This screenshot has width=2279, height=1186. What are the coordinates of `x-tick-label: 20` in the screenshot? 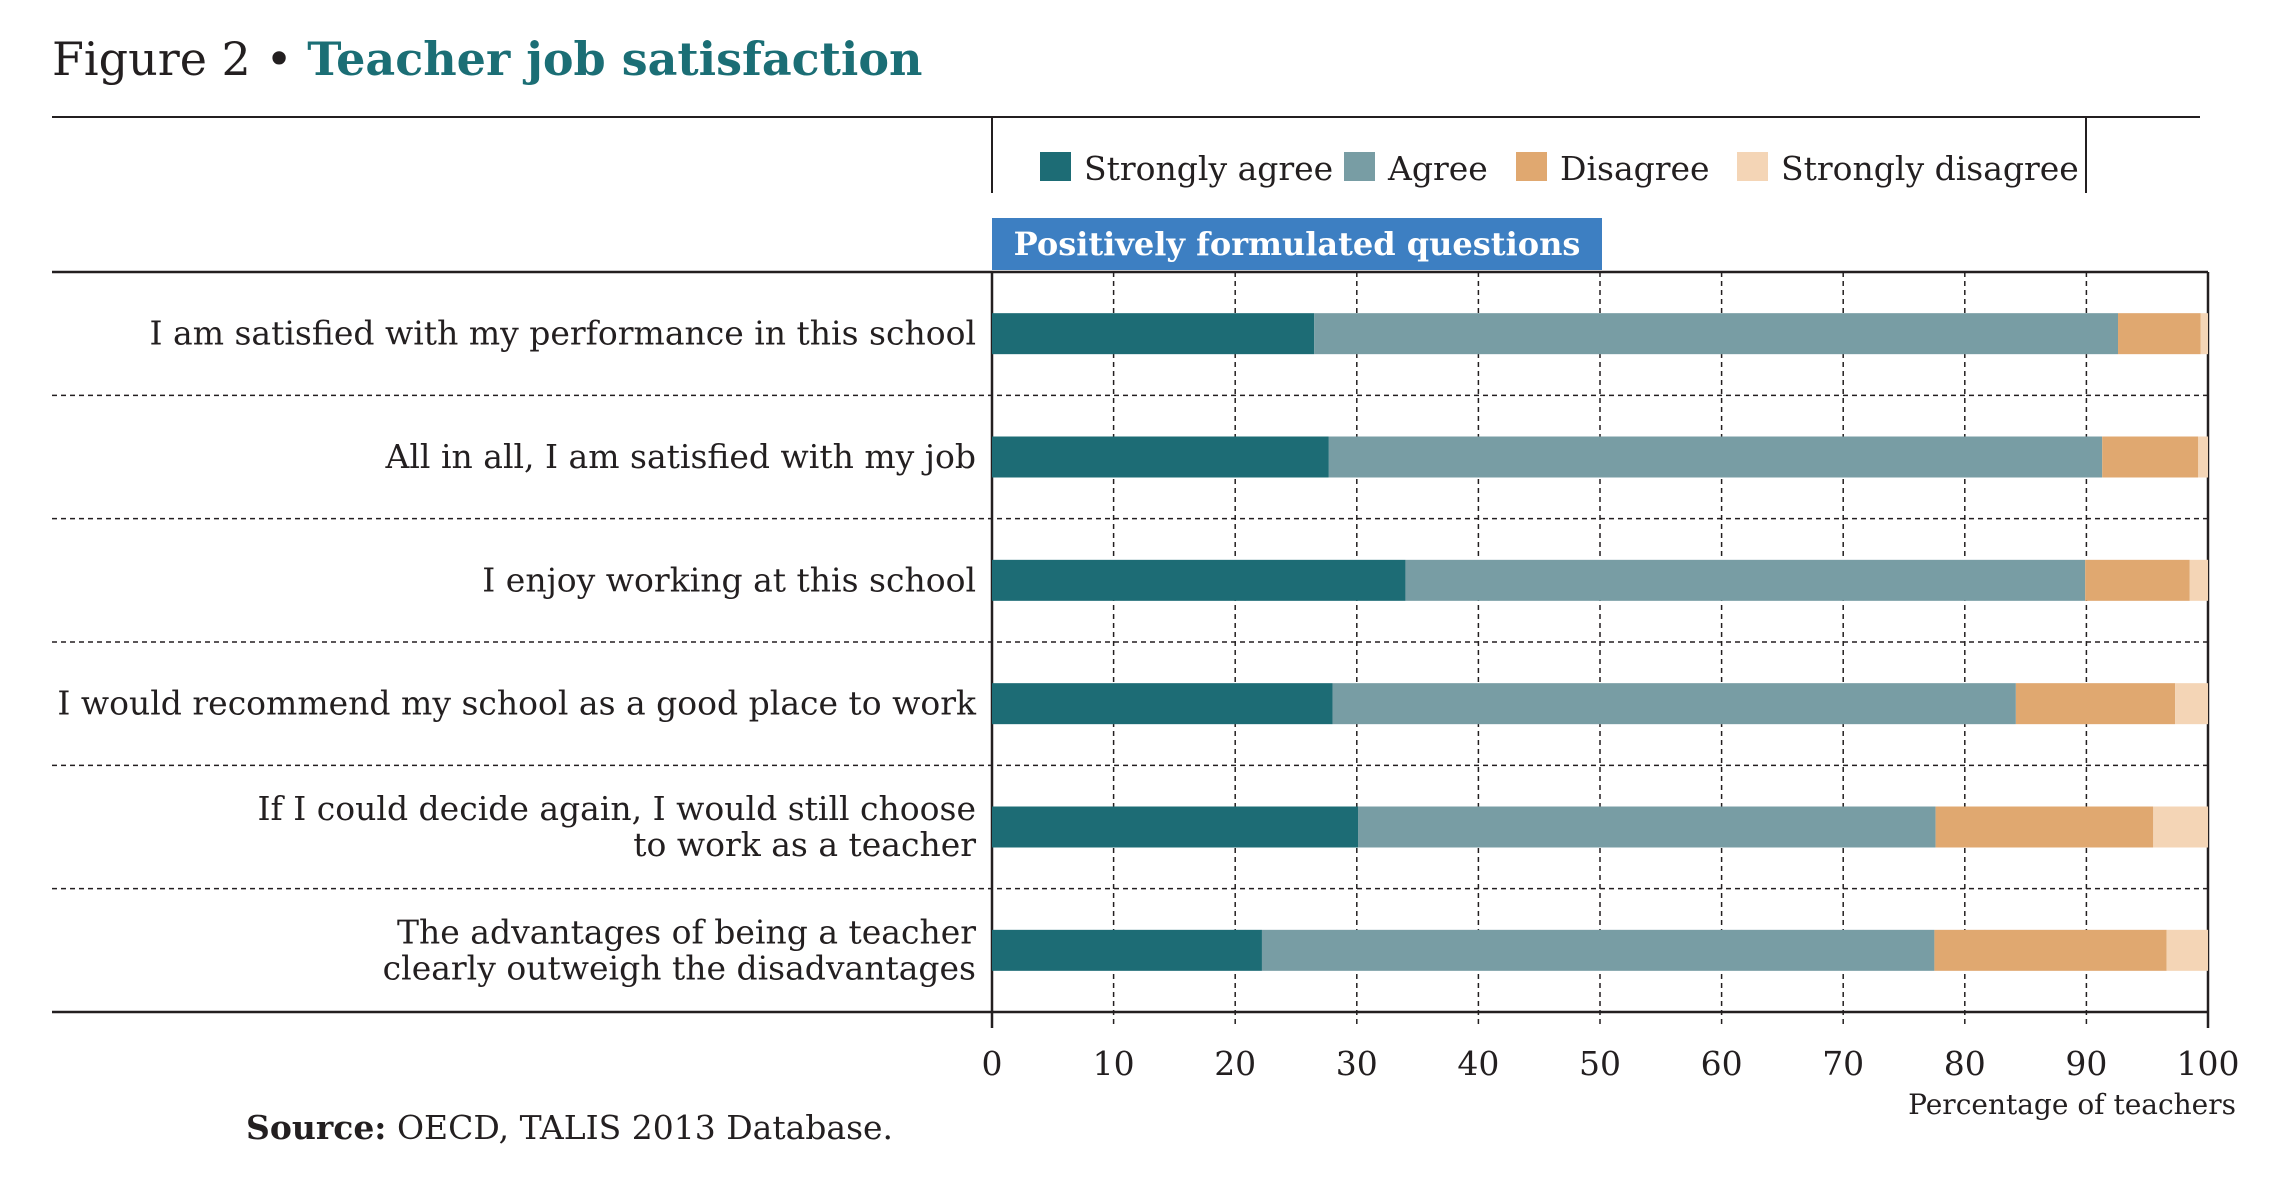 It's located at (1235, 1063).